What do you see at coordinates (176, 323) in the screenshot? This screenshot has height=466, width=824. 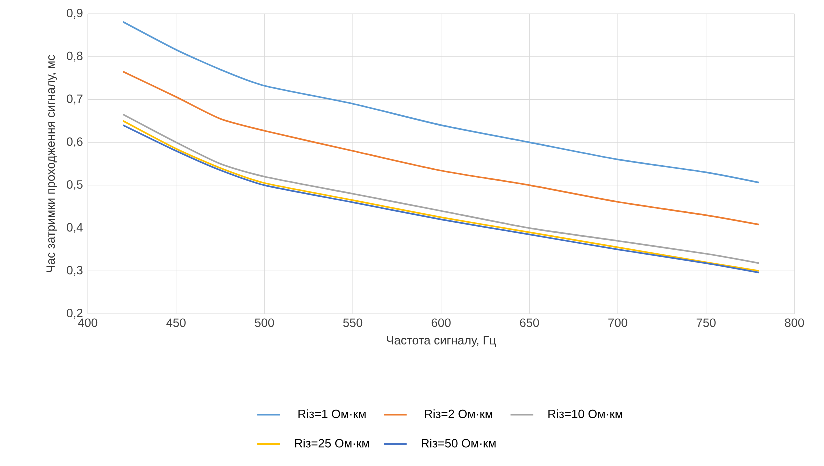 I see `x-tick-label: 450` at bounding box center [176, 323].